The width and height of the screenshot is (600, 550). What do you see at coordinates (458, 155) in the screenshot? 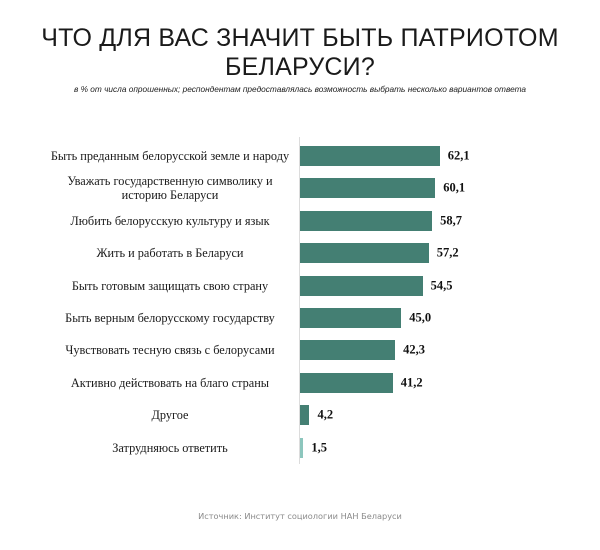
I see `bar-value-label: 62,1` at bounding box center [458, 155].